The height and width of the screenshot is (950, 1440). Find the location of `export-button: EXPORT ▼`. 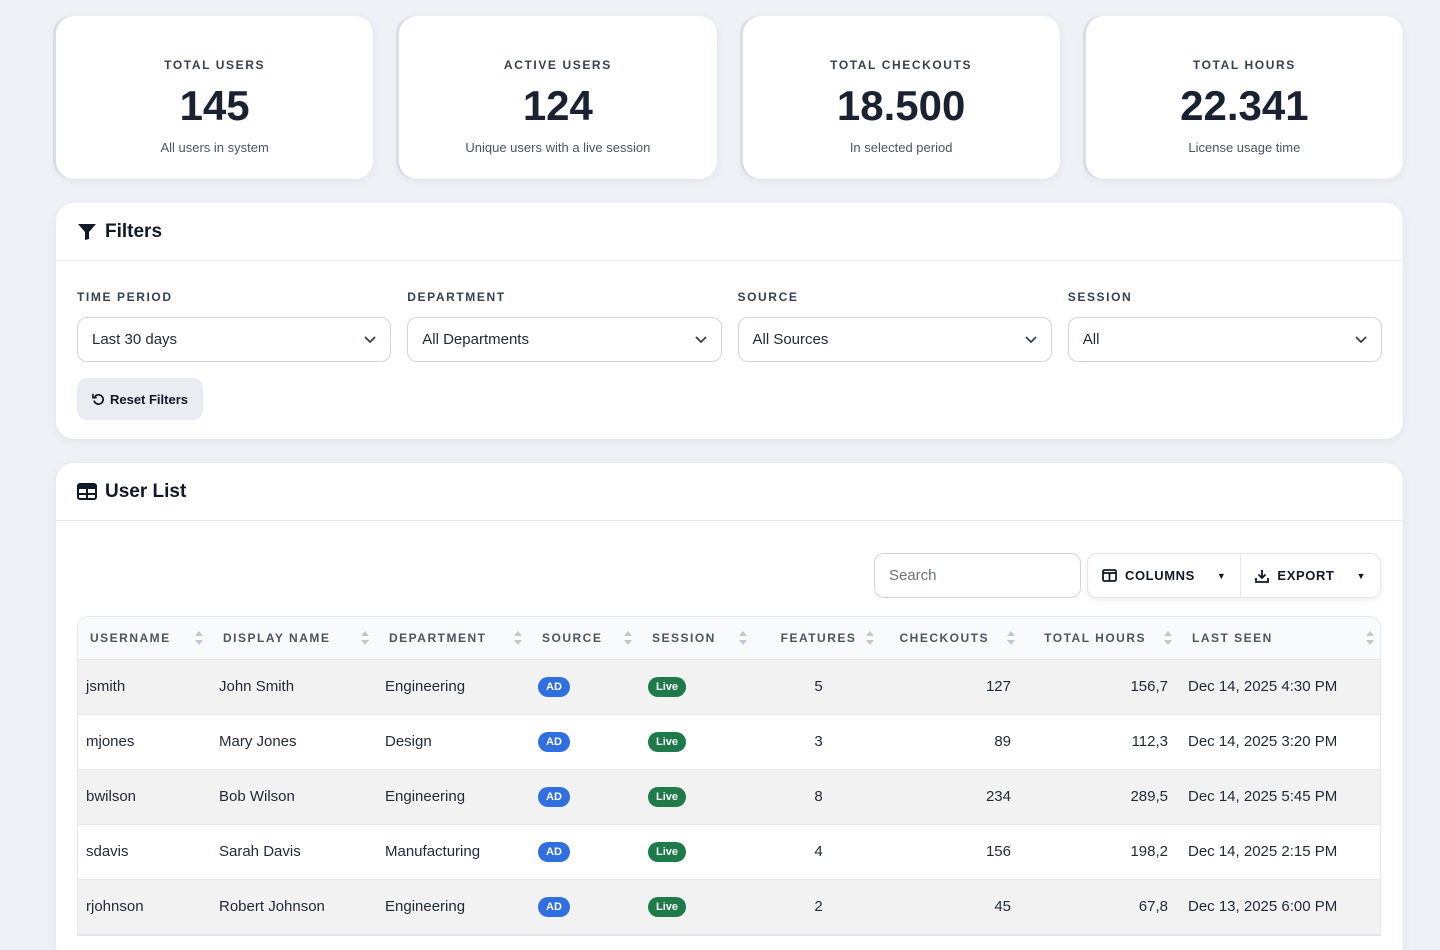

export-button: EXPORT ▼ is located at coordinates (1310, 575).